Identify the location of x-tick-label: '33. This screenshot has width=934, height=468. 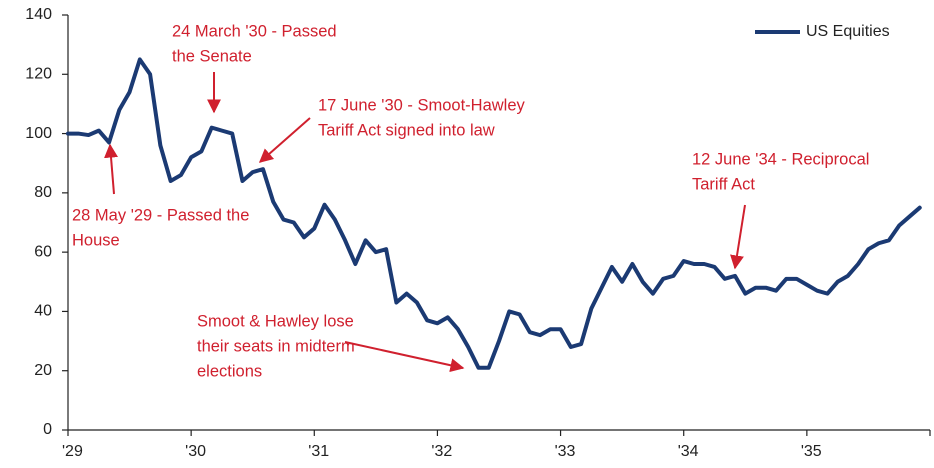
(565, 451).